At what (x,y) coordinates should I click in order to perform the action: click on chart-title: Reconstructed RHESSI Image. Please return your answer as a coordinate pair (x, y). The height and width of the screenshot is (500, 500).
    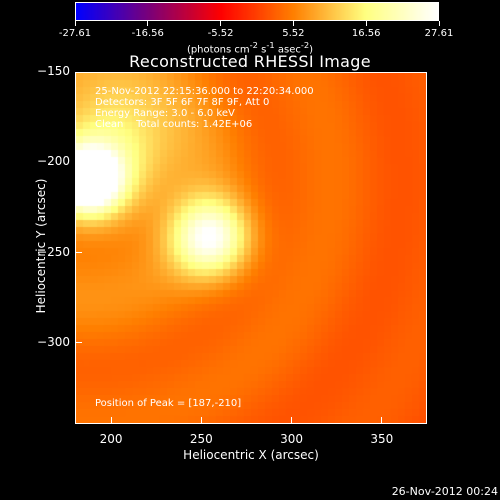
    Looking at the image, I should click on (250, 61).